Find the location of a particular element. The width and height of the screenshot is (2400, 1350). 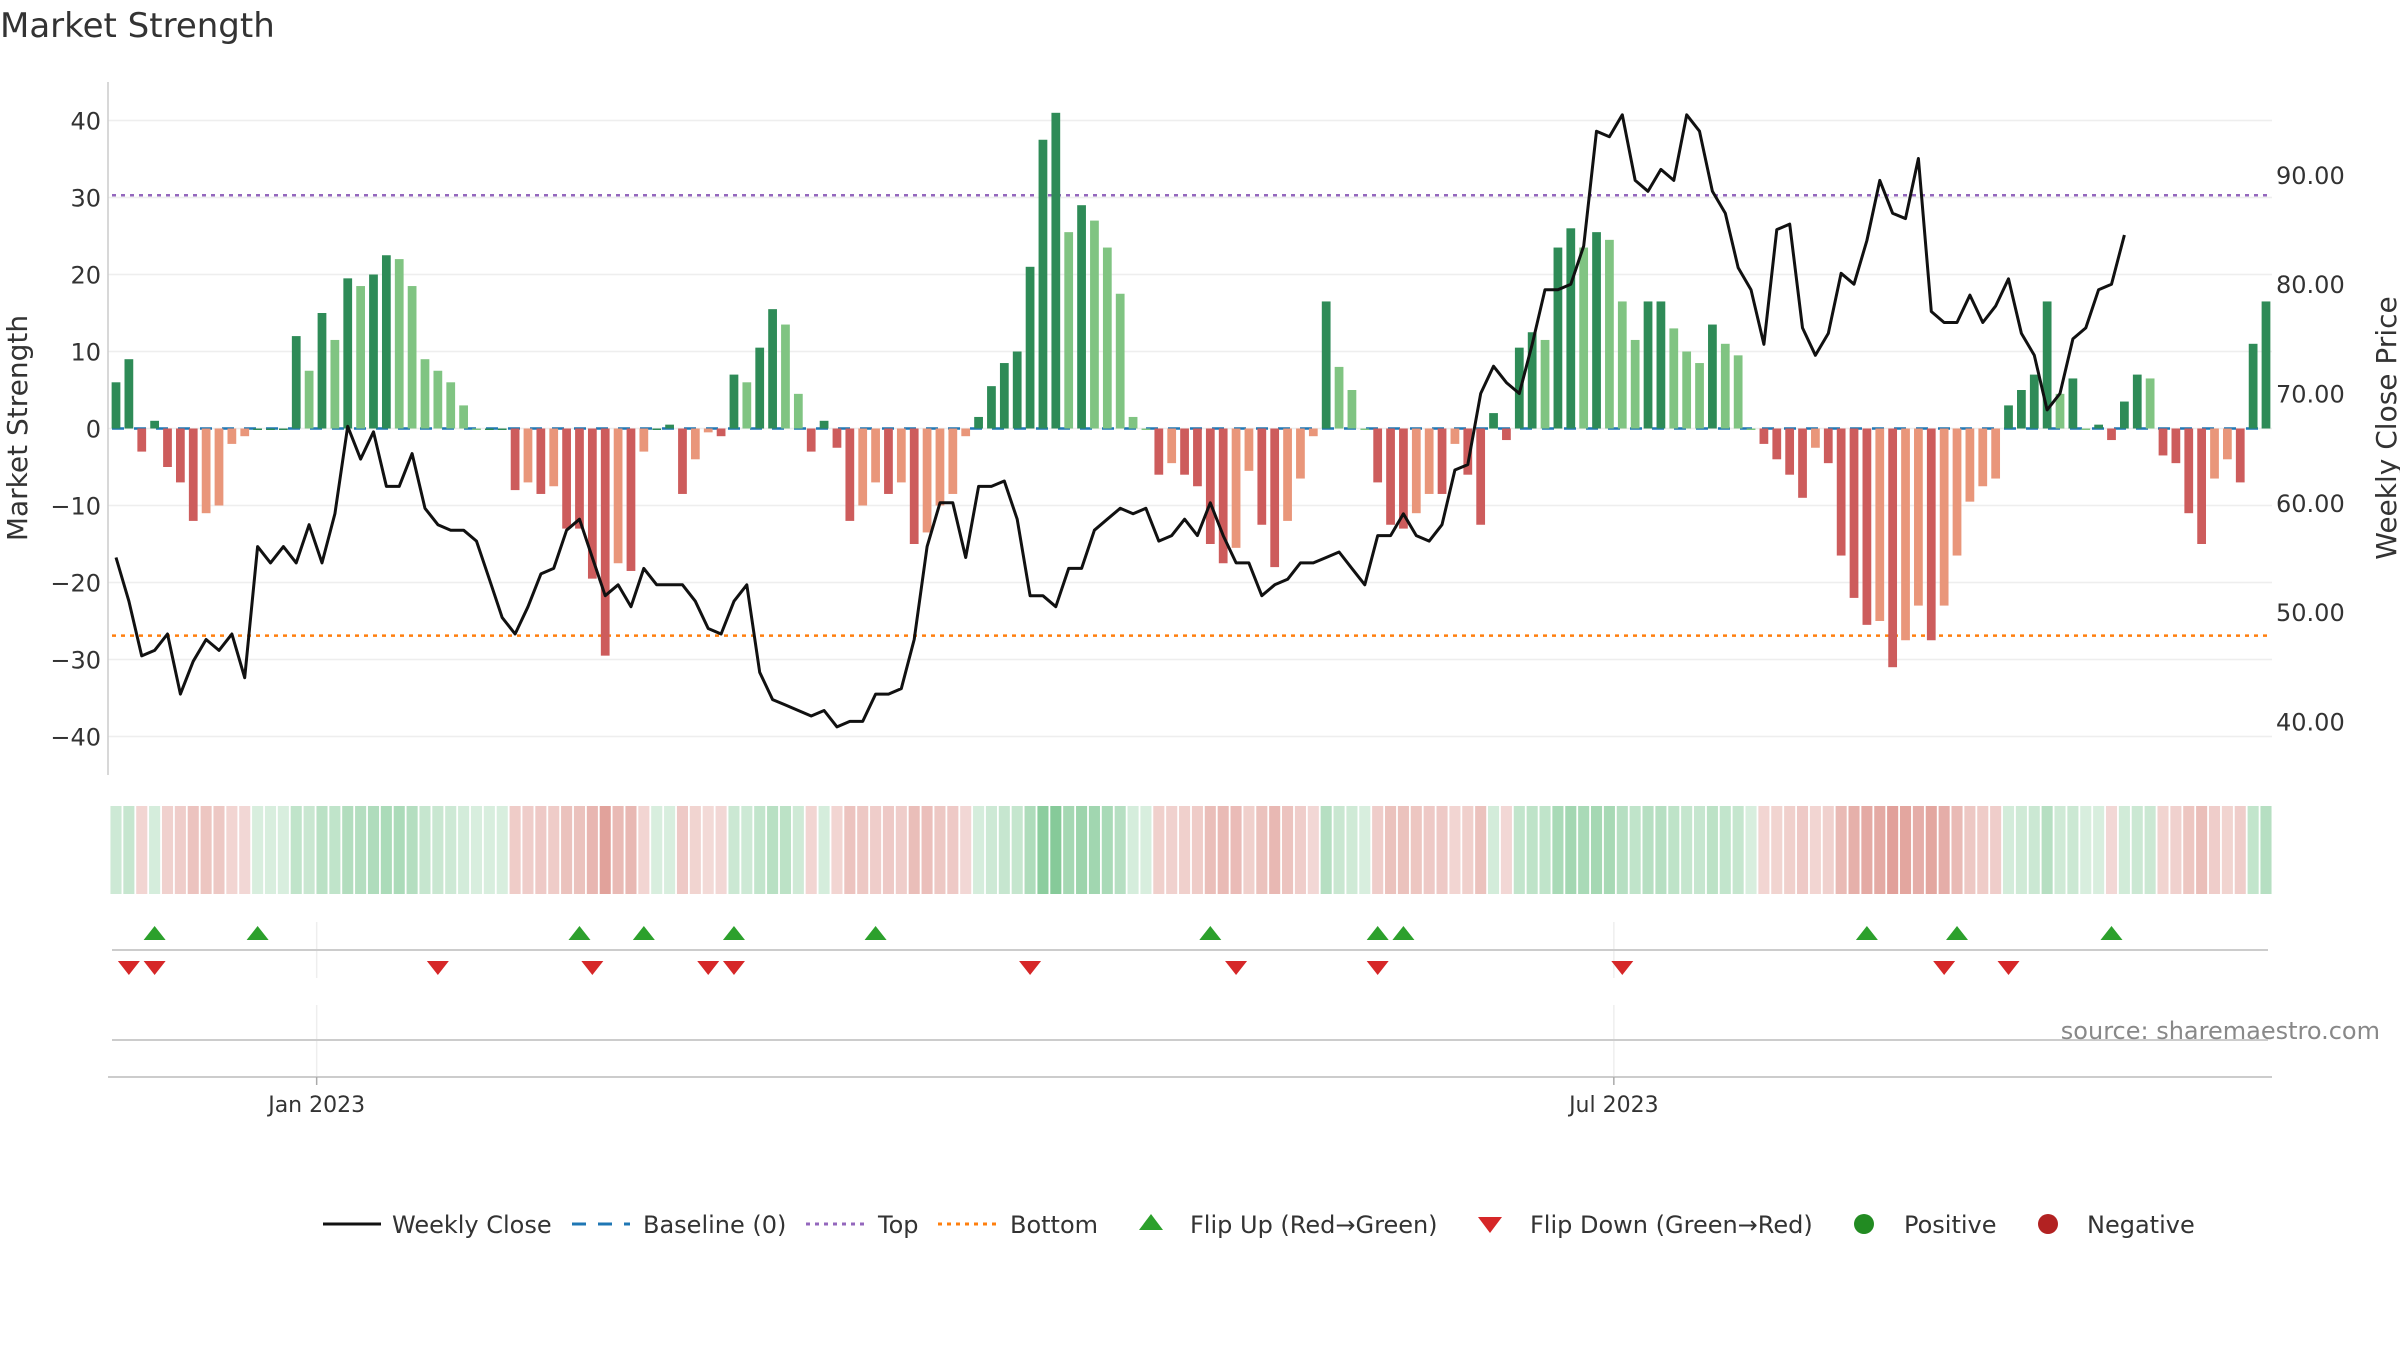

legend-positive-swatch is located at coordinates (1864, 1224).